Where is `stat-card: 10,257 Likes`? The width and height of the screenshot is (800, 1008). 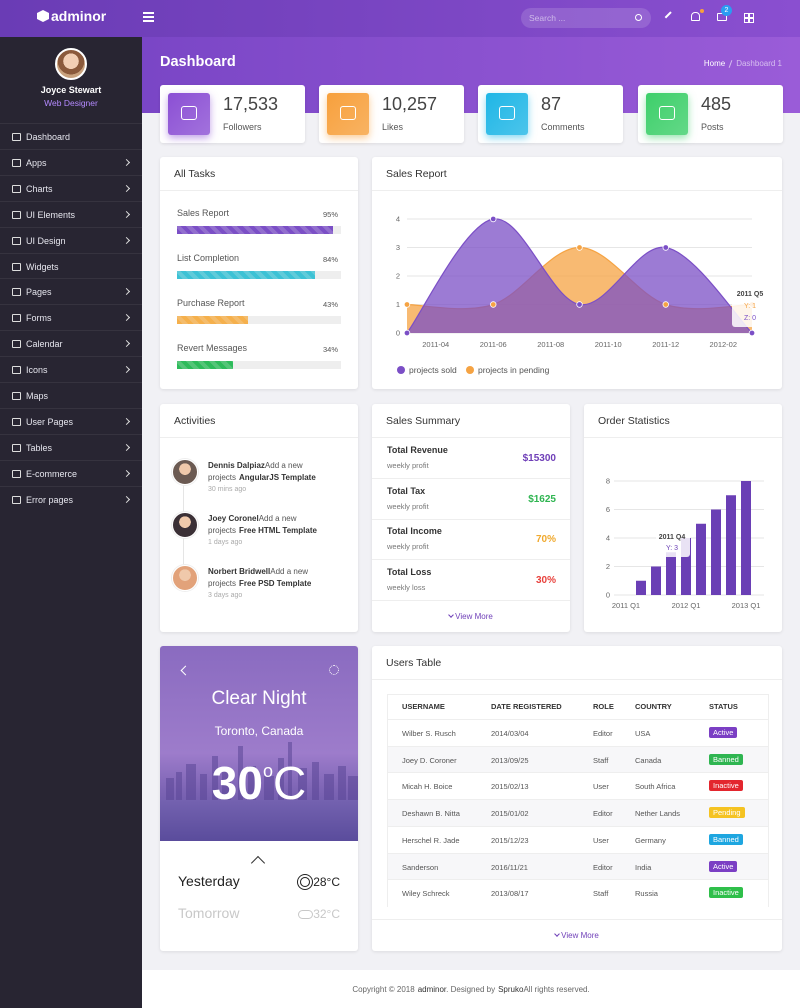 stat-card: 10,257 Likes is located at coordinates (391, 114).